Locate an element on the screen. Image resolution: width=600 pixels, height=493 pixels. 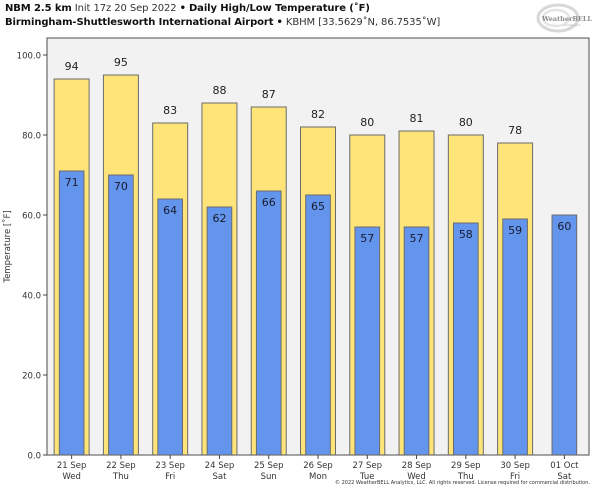
low-value-label: 62 is located at coordinates (219, 218).